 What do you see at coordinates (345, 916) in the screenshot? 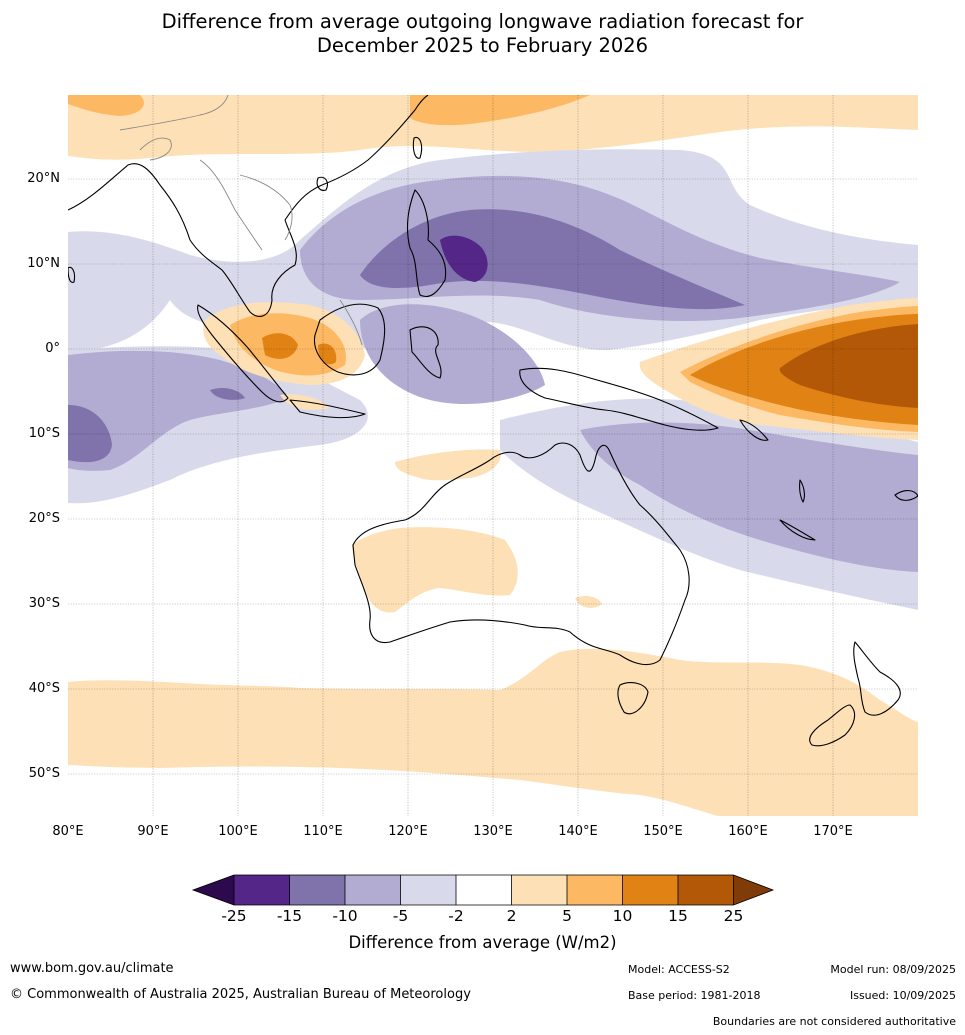
I see `colorbar-tick-minus10: -10` at bounding box center [345, 916].